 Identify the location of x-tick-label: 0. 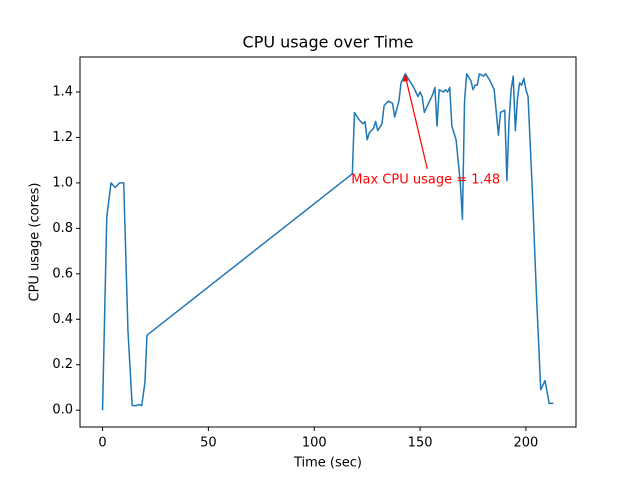
(102, 443).